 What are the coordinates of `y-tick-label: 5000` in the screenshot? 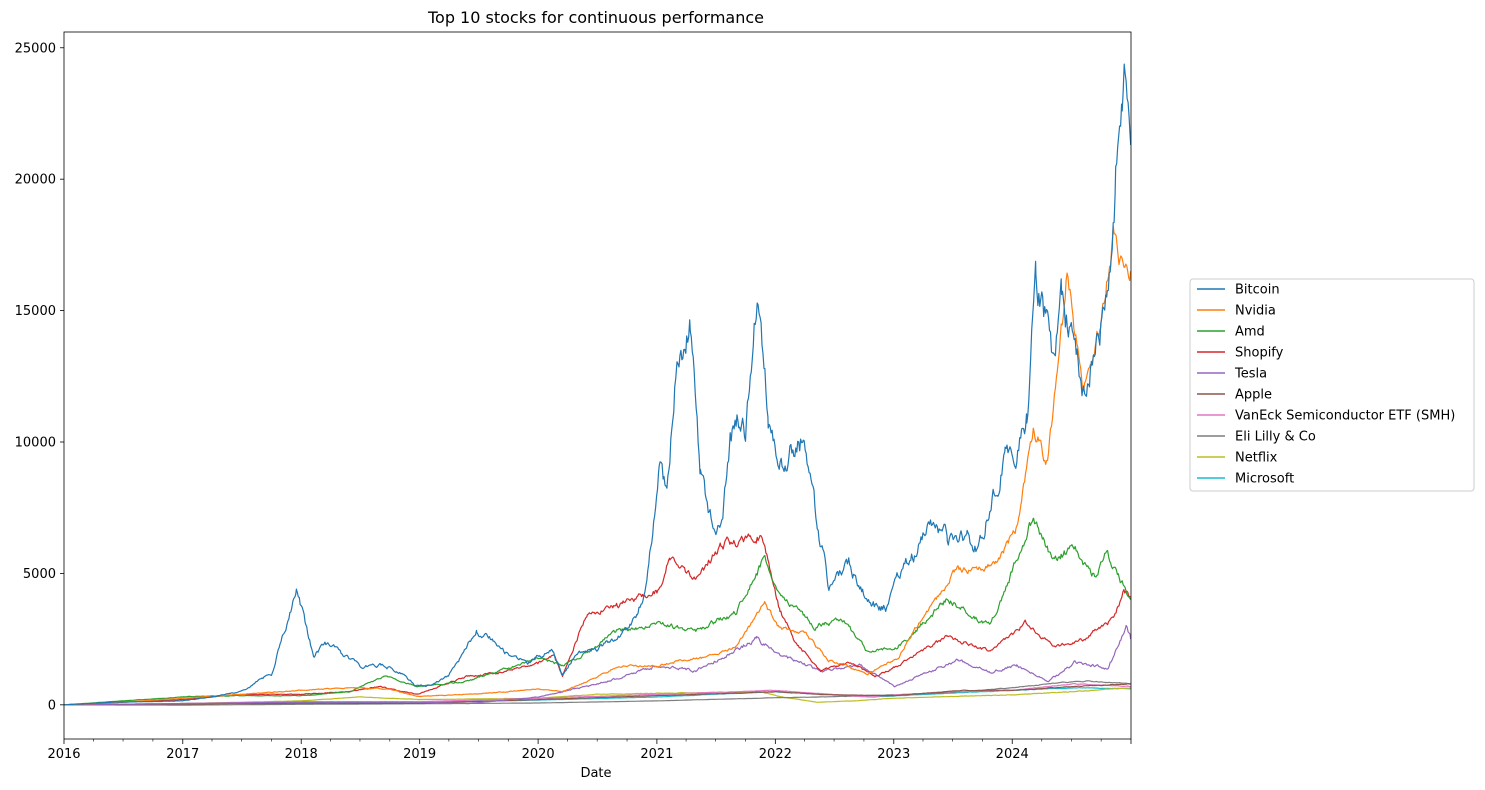 It's located at (39, 574).